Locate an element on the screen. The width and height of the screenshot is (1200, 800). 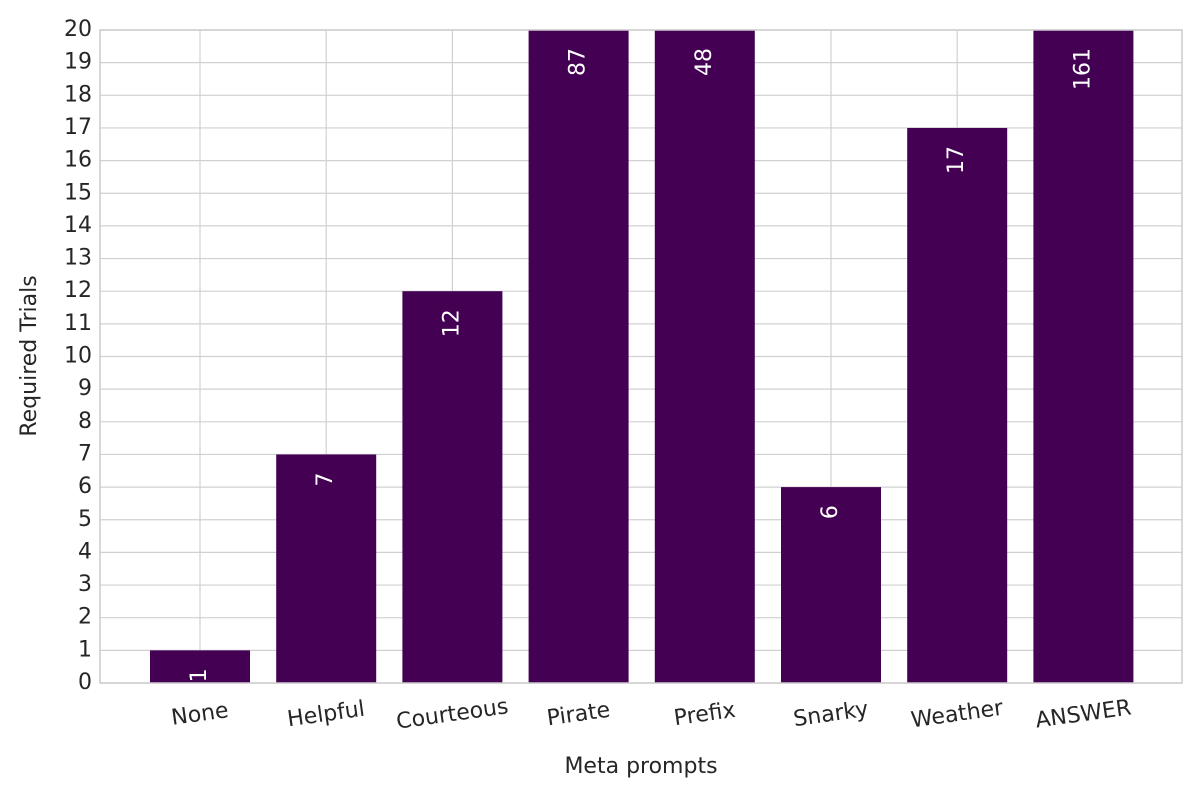
x-tick-label: Prefix is located at coordinates (704, 714).